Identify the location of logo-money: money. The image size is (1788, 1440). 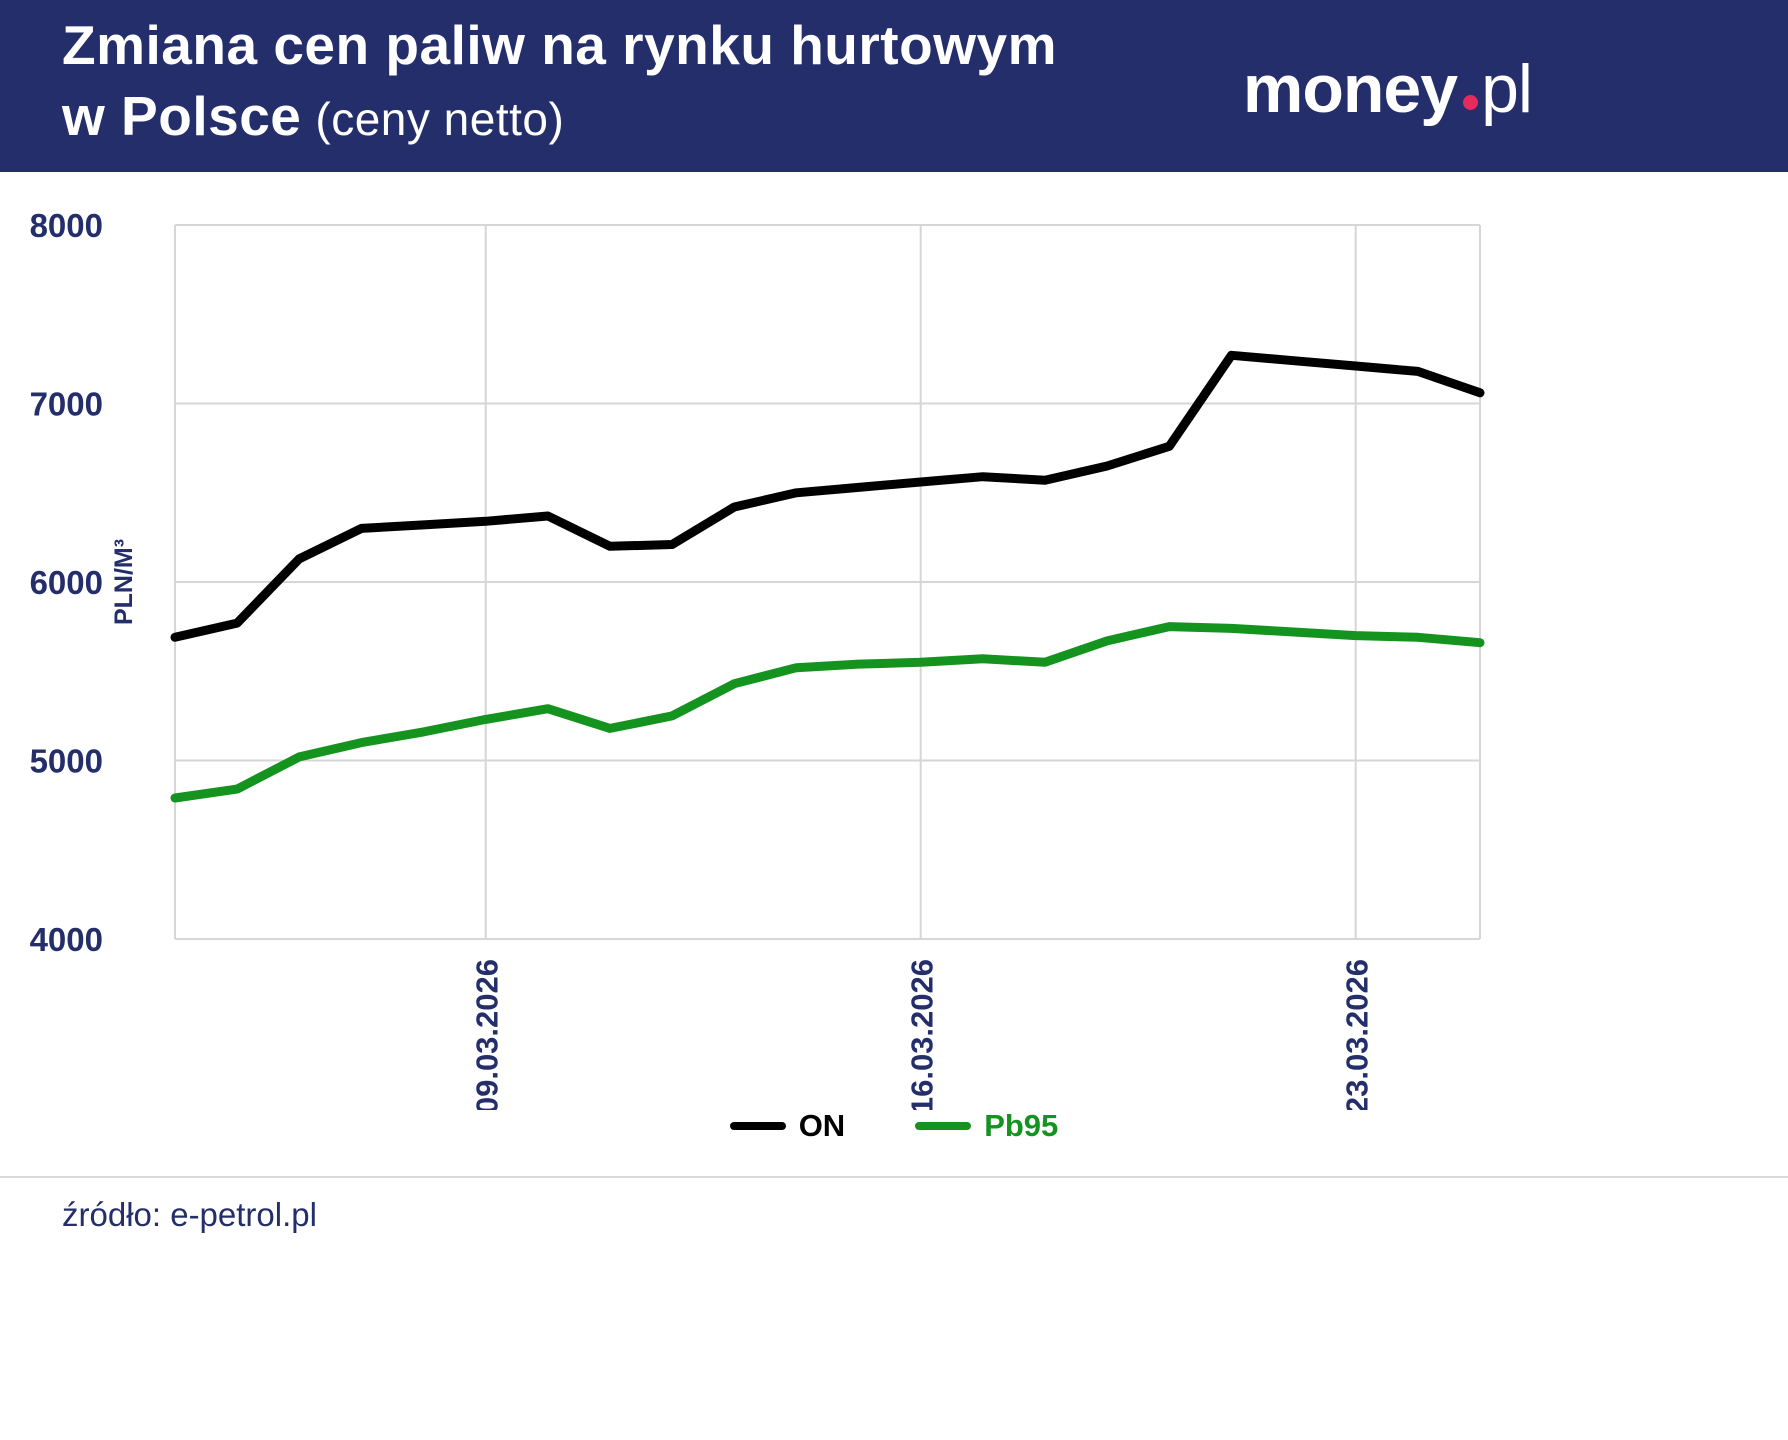
(1350, 89).